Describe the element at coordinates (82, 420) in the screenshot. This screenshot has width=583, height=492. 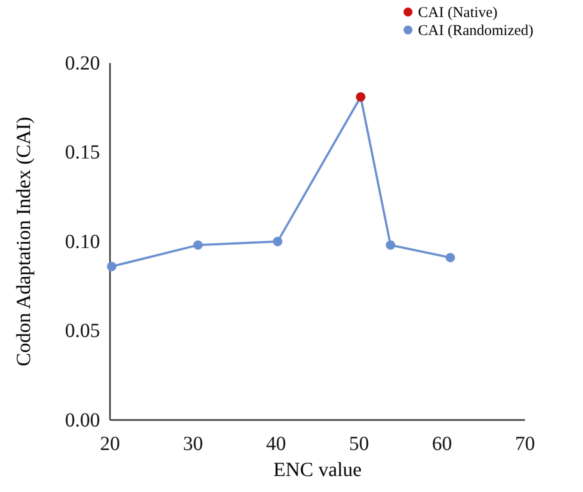
I see `y-tick-label: 0.00` at that location.